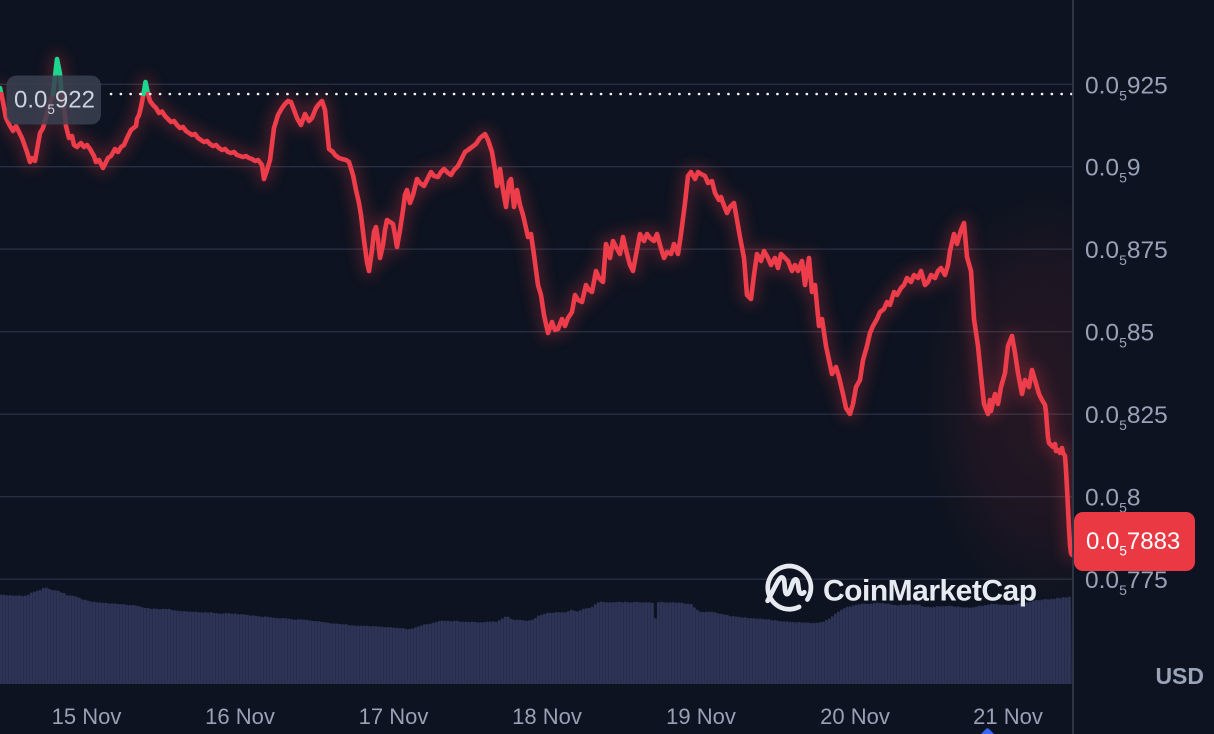 Image resolution: width=1214 pixels, height=734 pixels. Describe the element at coordinates (1119, 335) in the screenshot. I see `svg-text: 0.0585` at that location.